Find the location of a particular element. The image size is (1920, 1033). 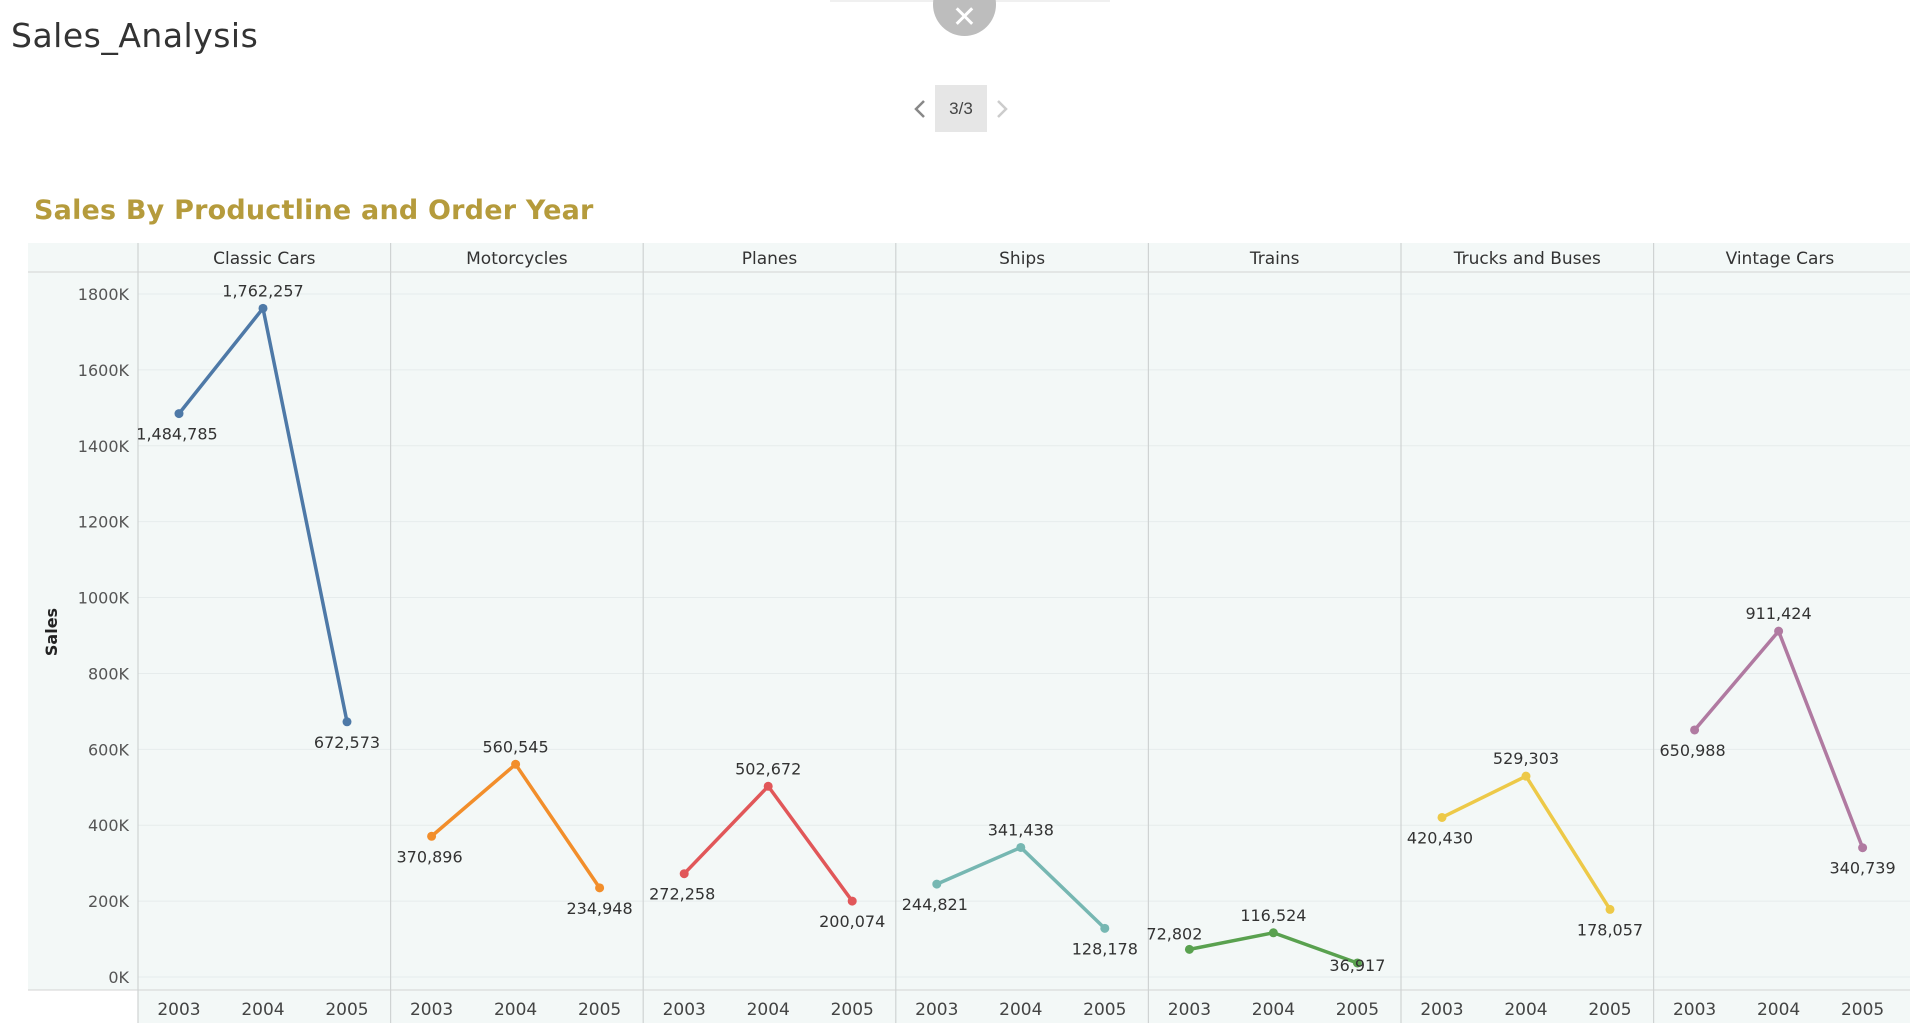

story-pager: 3/3 is located at coordinates (961, 108).